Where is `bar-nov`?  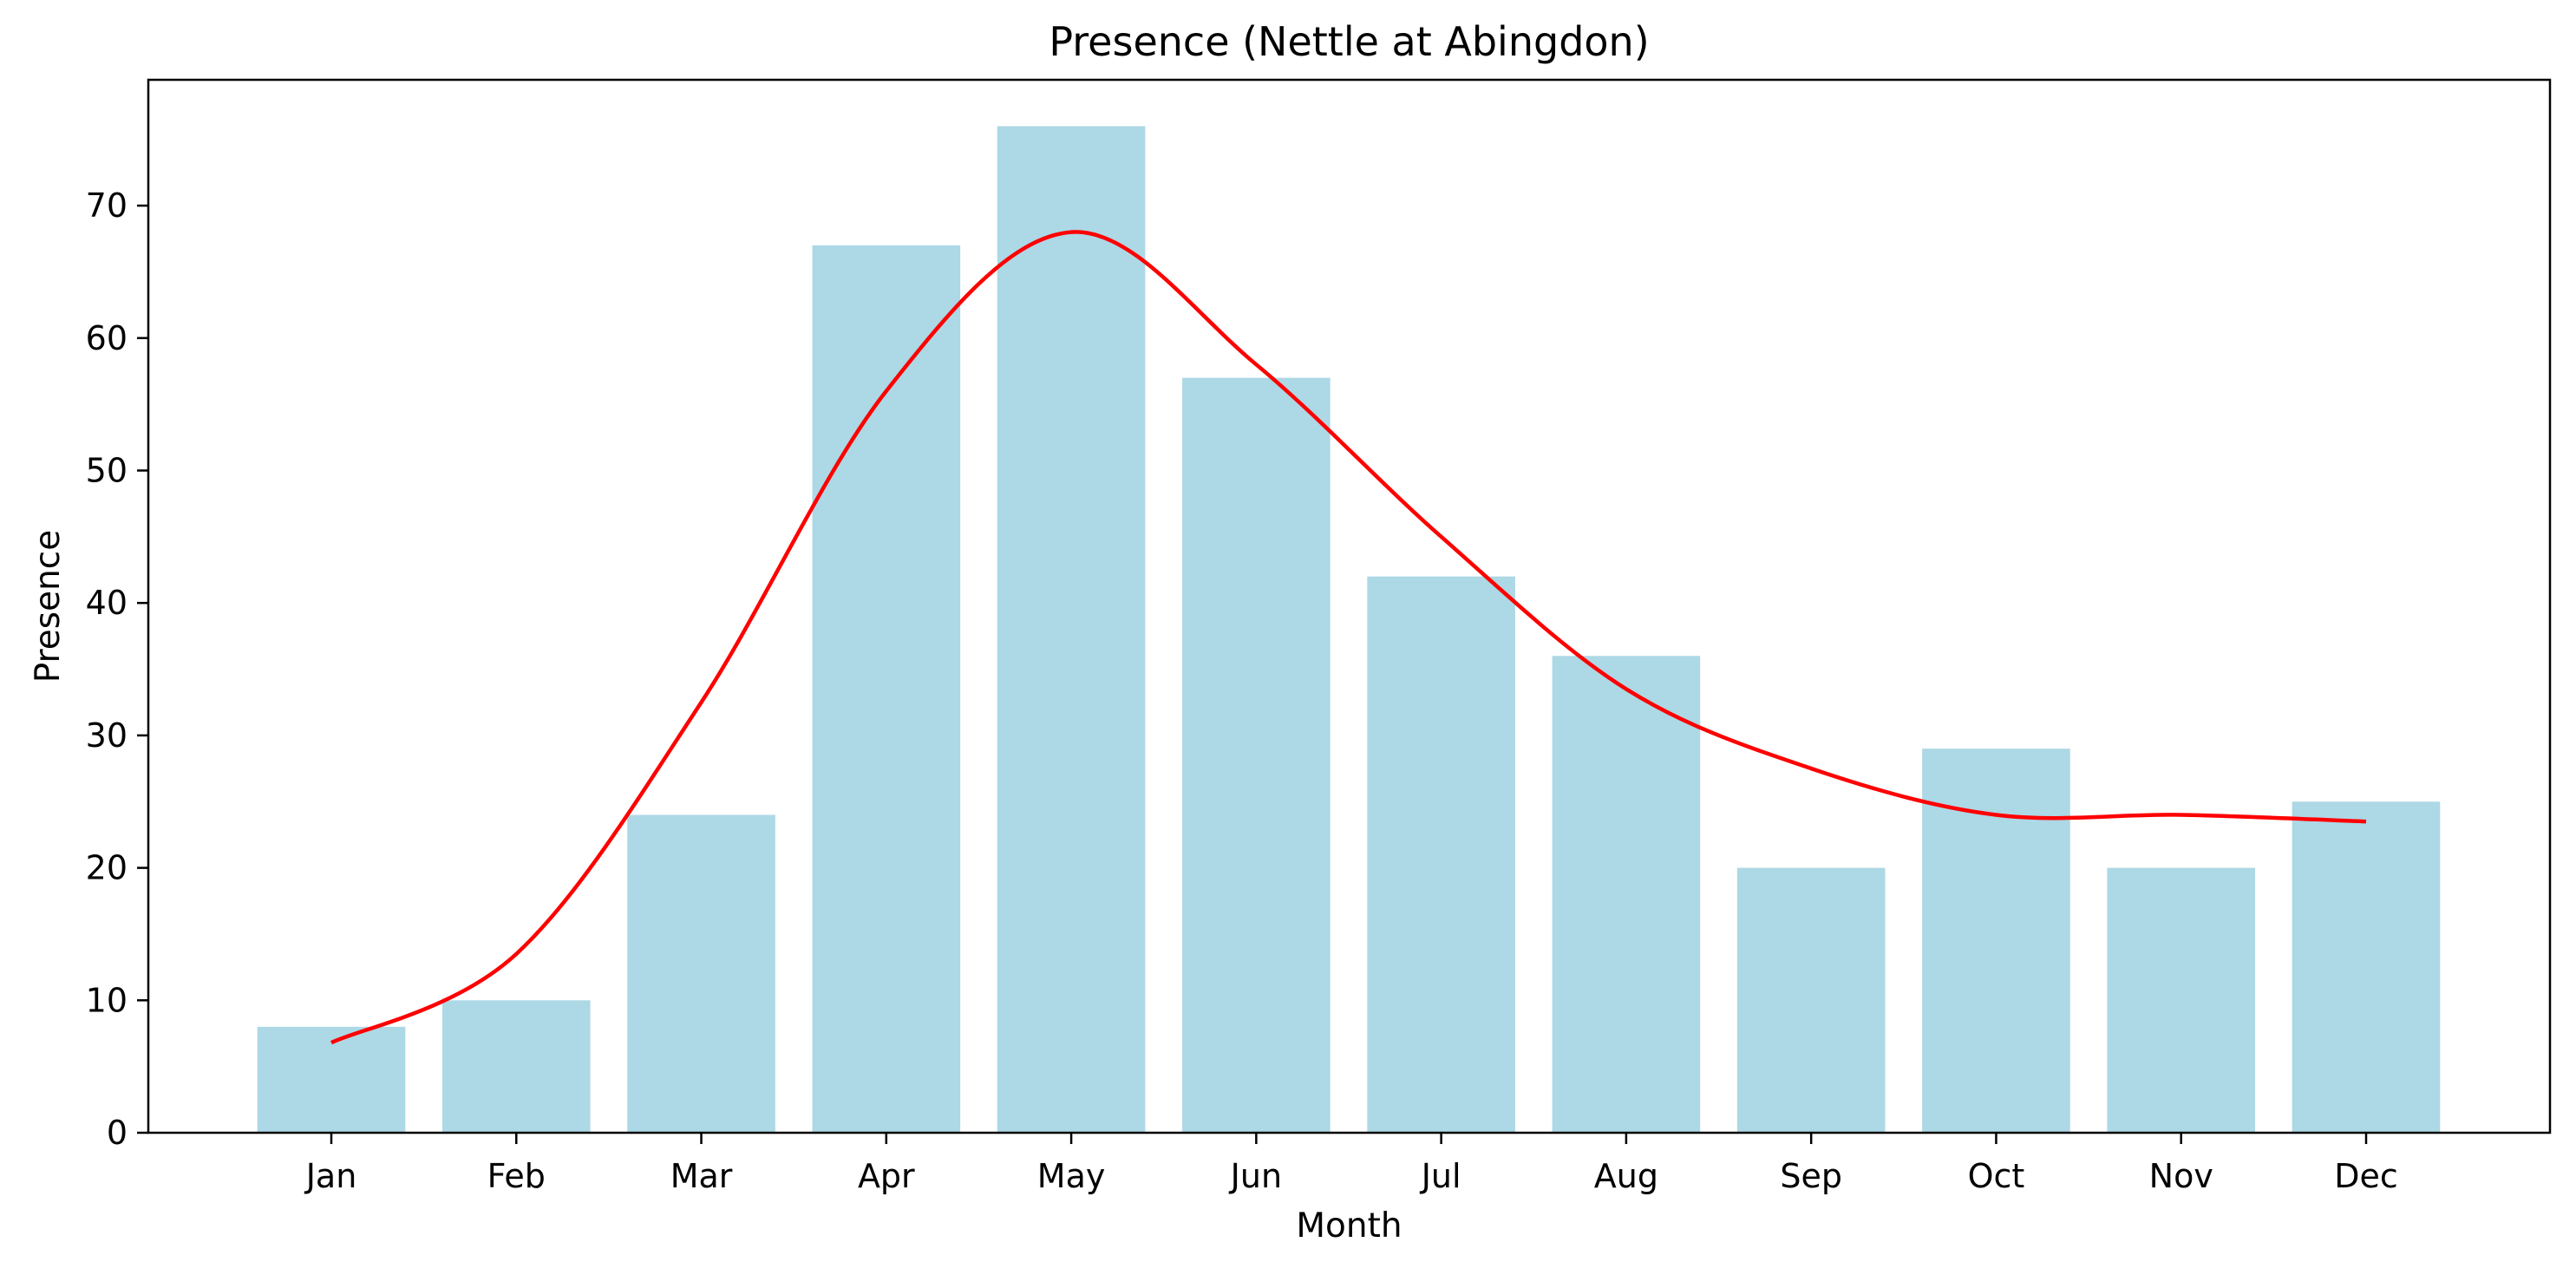
bar-nov is located at coordinates (2181, 1000).